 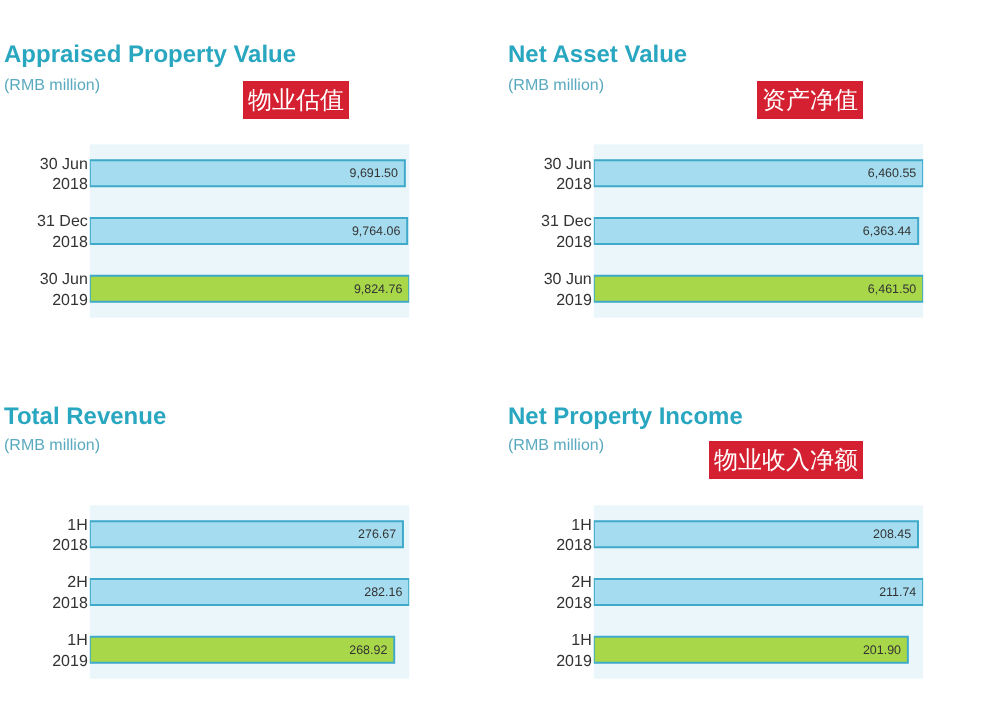 I want to click on text: 资产净值, so click(x=810, y=100).